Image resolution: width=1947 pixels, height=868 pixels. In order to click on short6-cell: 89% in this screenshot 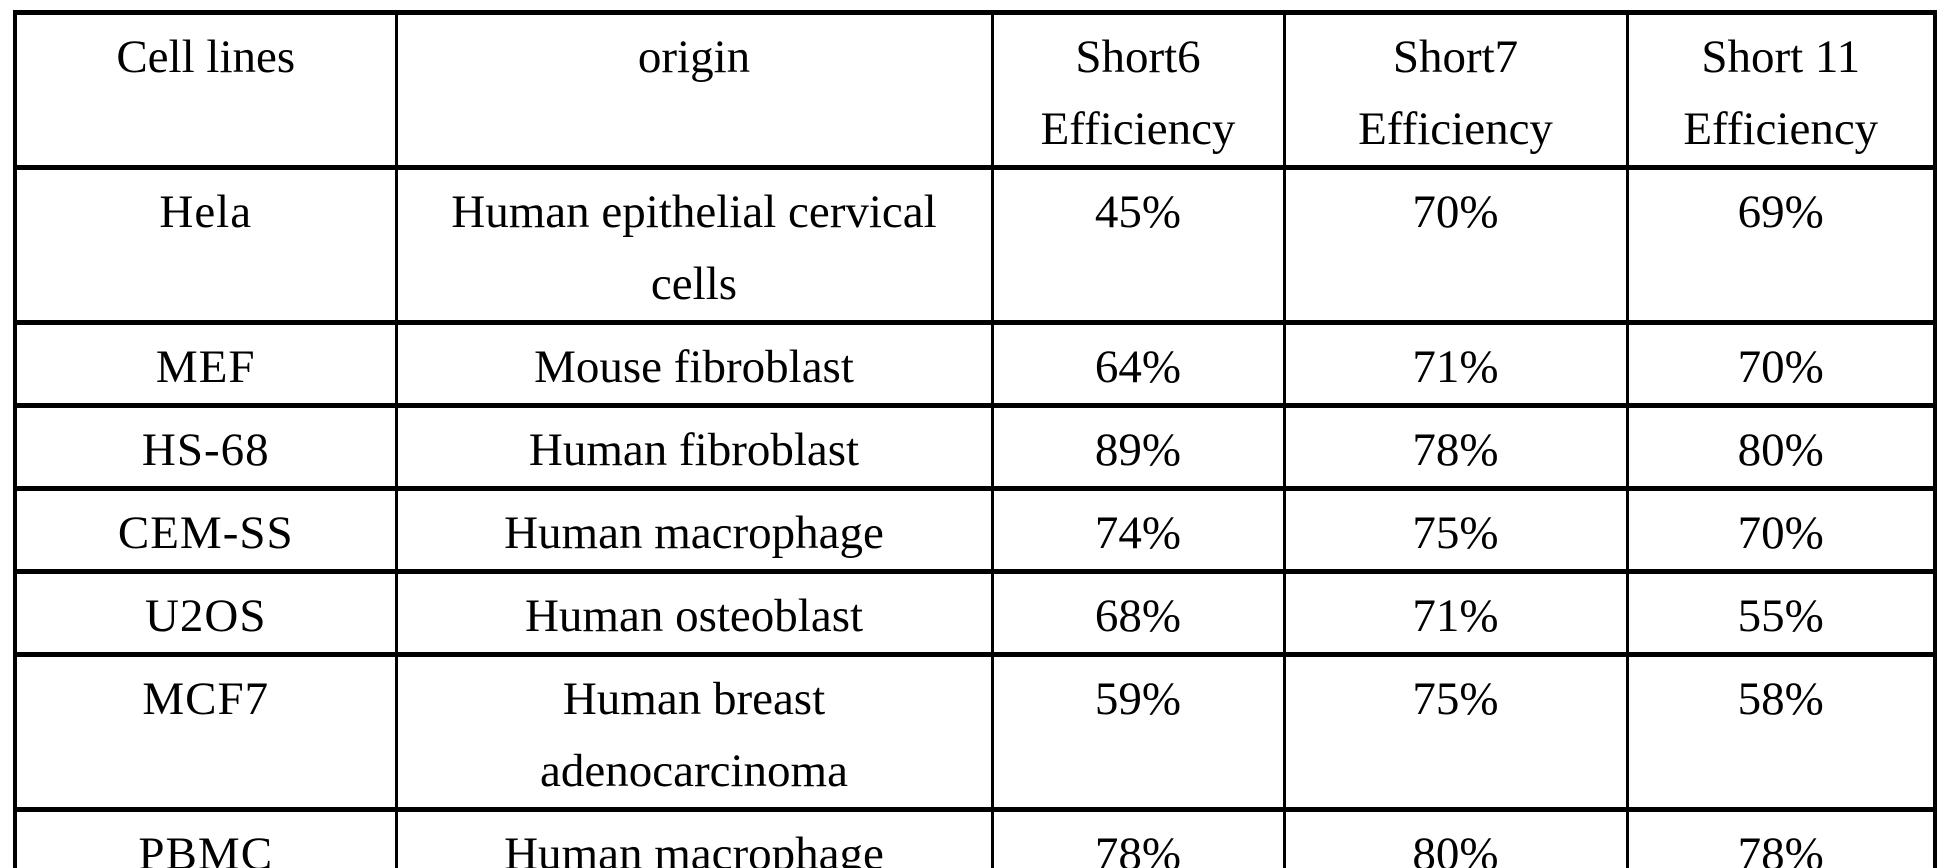, I will do `click(1138, 447)`.